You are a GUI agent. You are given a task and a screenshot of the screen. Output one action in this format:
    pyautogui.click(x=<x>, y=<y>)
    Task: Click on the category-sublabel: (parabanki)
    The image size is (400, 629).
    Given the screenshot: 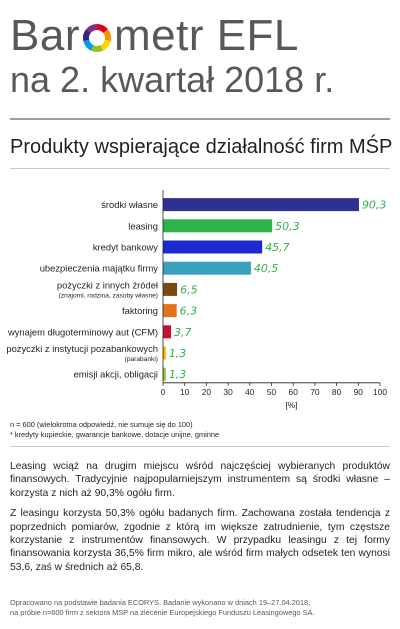 What is the action you would take?
    pyautogui.click(x=141, y=359)
    